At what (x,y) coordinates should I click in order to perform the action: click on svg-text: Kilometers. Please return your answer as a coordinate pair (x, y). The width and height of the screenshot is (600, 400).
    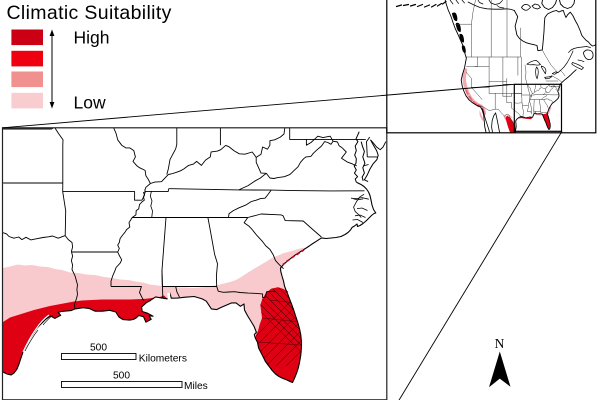
    Looking at the image, I should click on (163, 358).